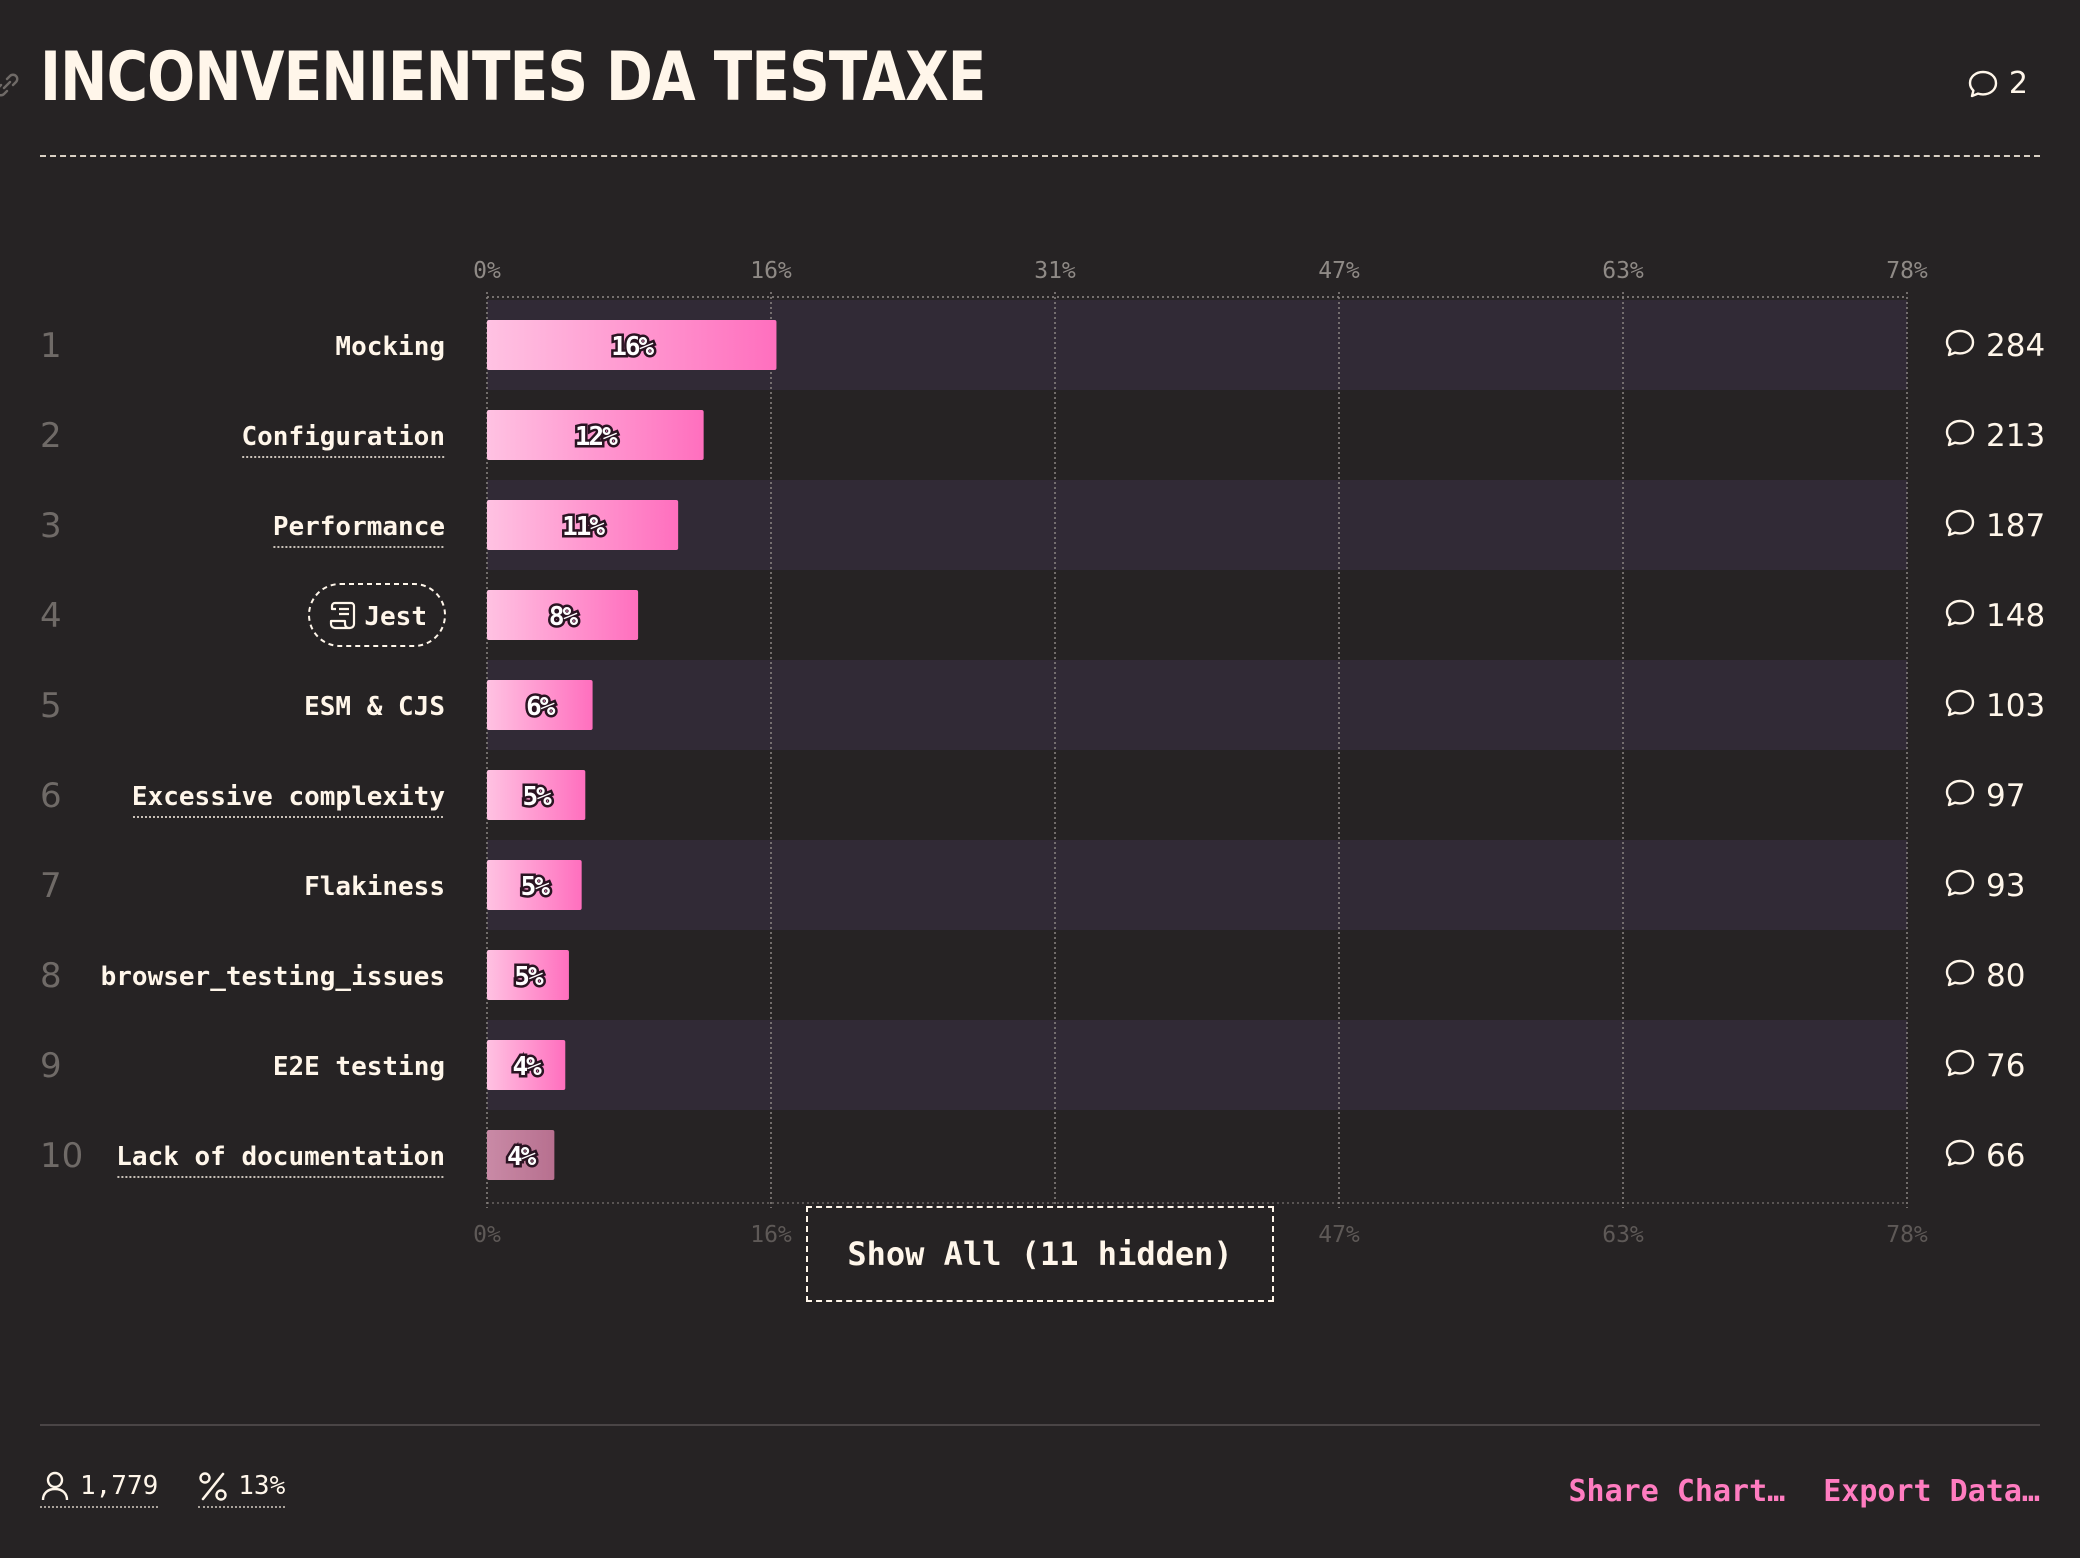  What do you see at coordinates (1339, 271) in the screenshot?
I see `tick-label-top: 47%` at bounding box center [1339, 271].